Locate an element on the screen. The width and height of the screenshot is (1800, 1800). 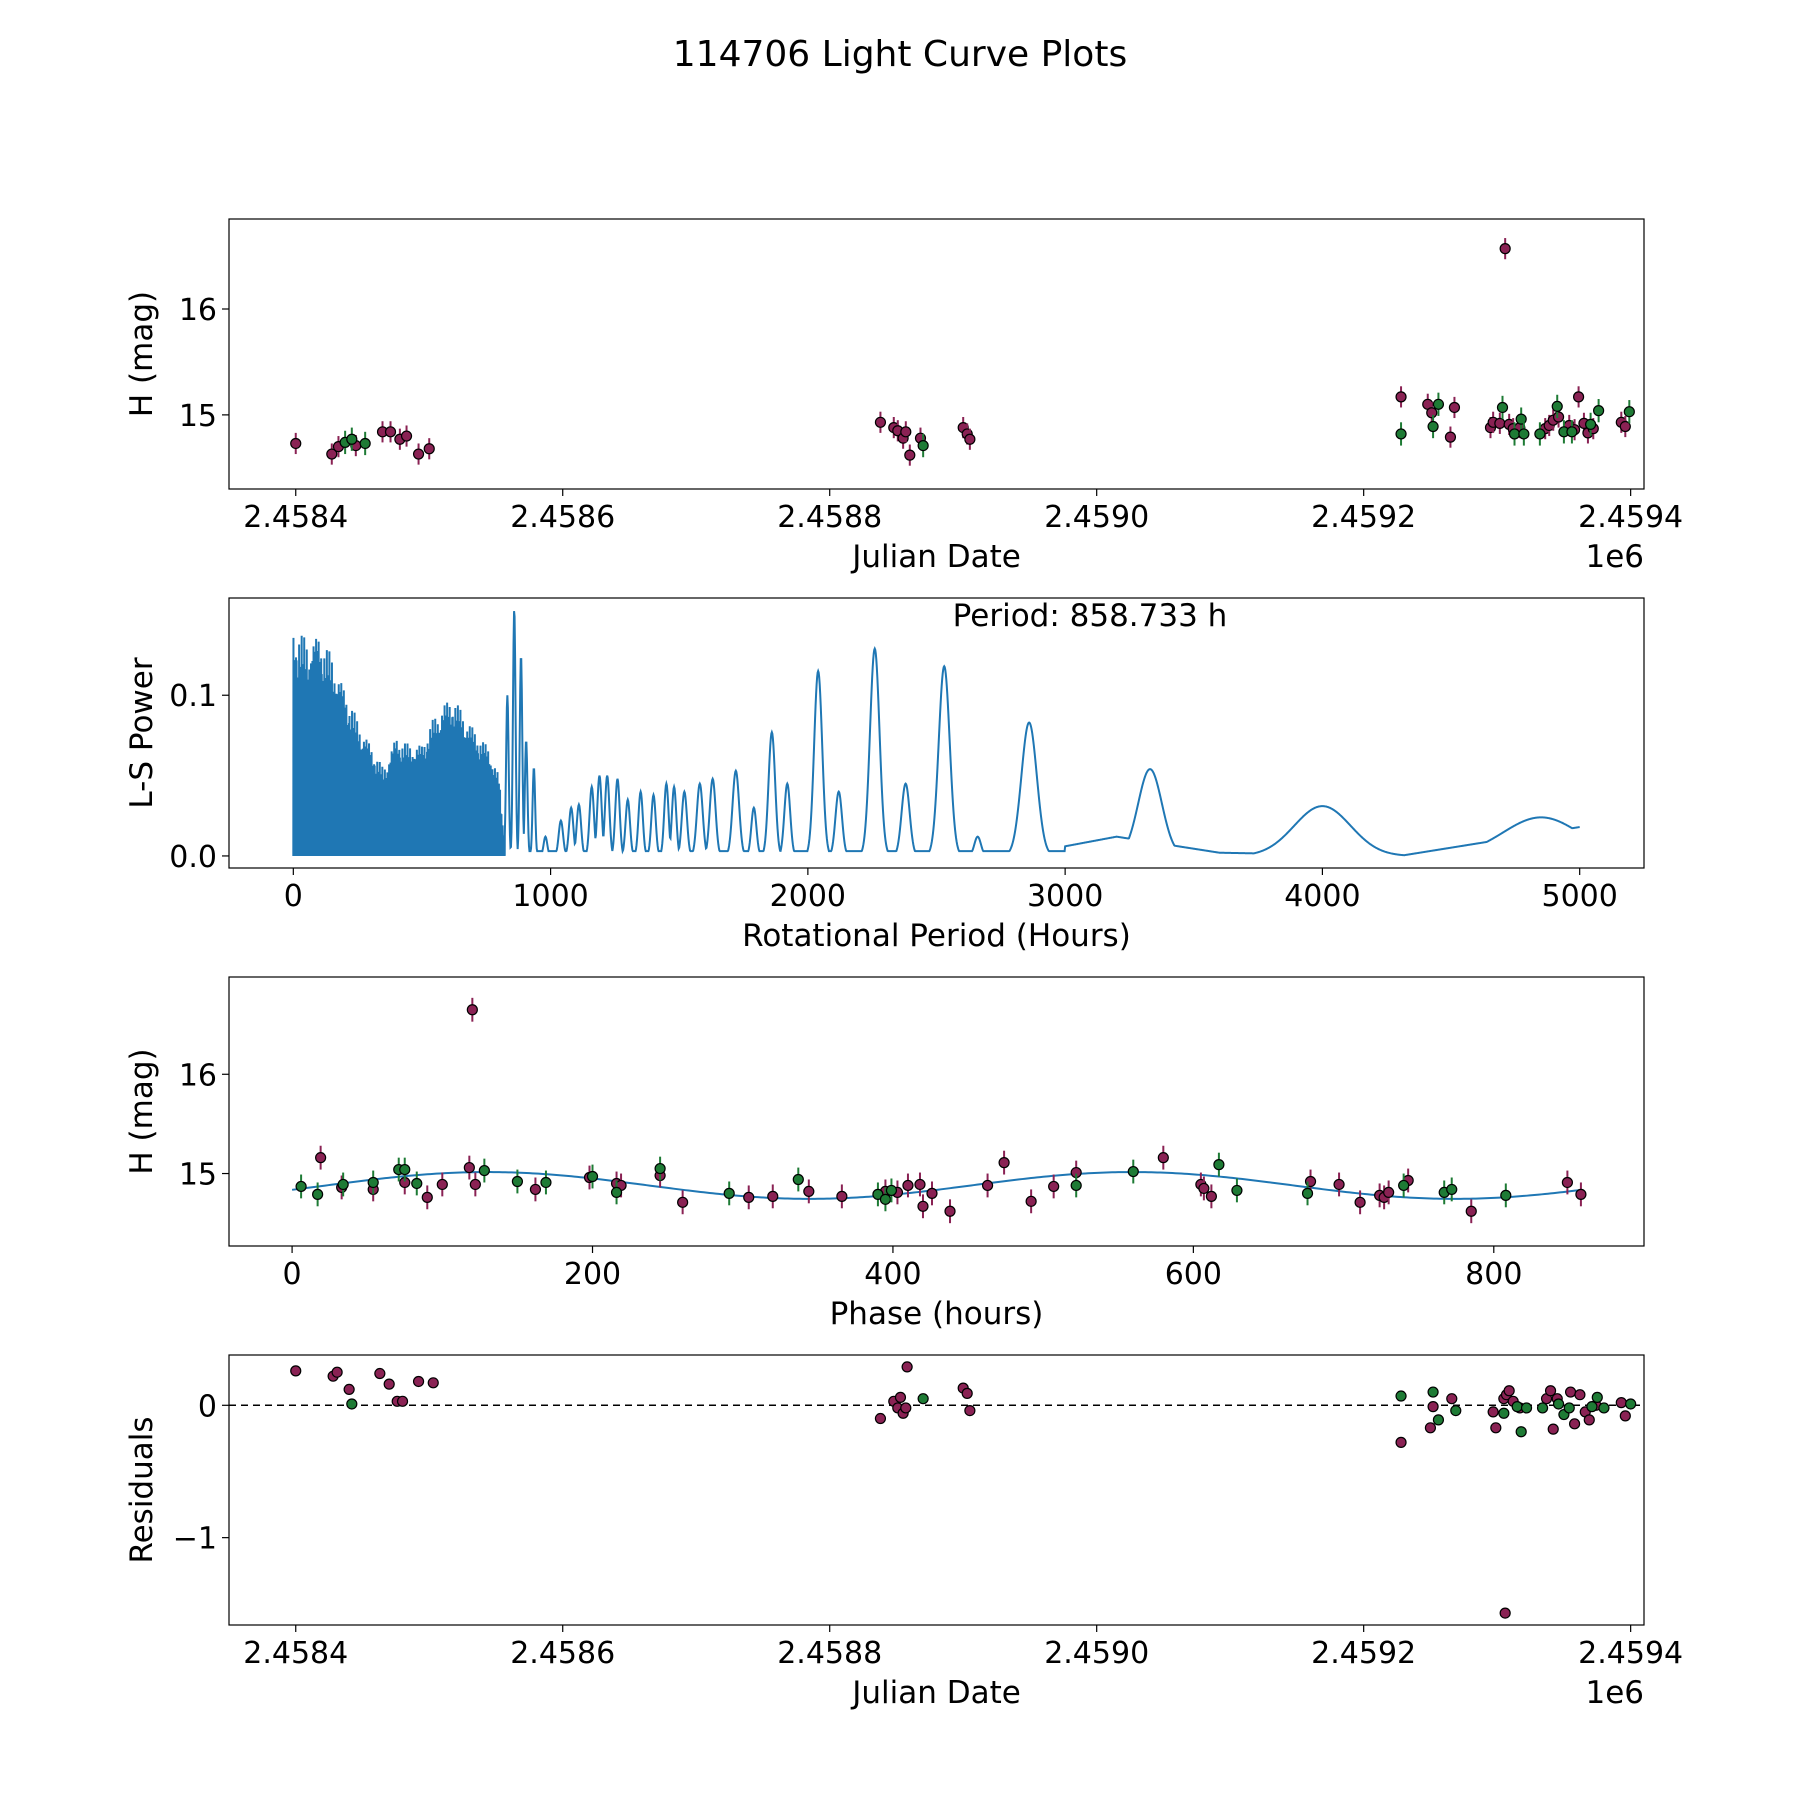
y-axis-label: L-S Power is located at coordinates (142, 732).